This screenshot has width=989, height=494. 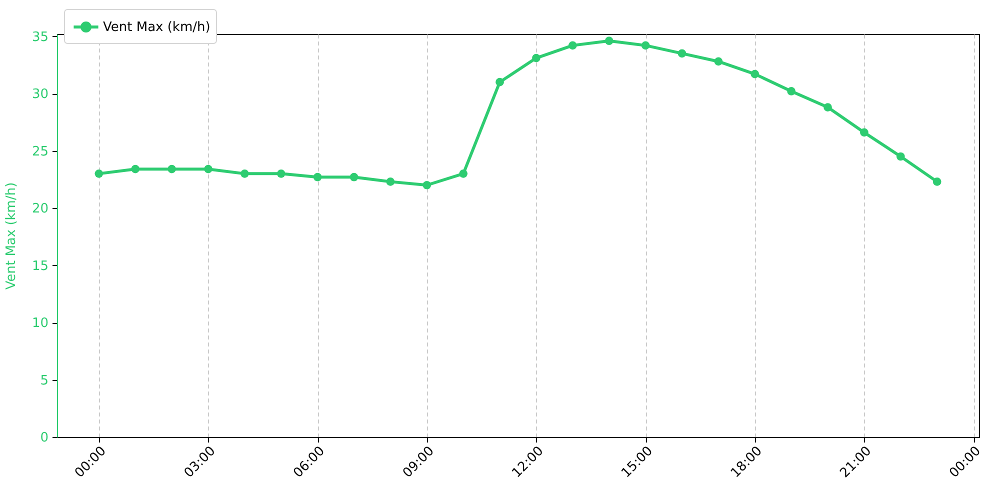 What do you see at coordinates (40, 94) in the screenshot?
I see `y-tick-label: 30` at bounding box center [40, 94].